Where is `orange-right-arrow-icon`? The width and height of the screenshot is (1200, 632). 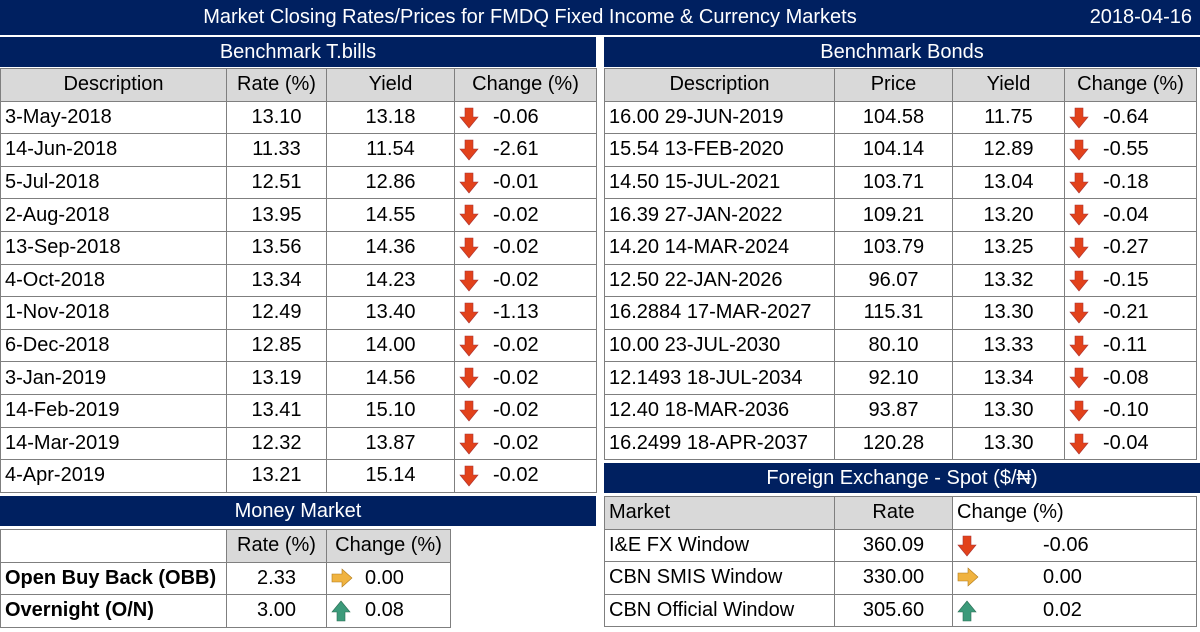
orange-right-arrow-icon is located at coordinates (342, 578).